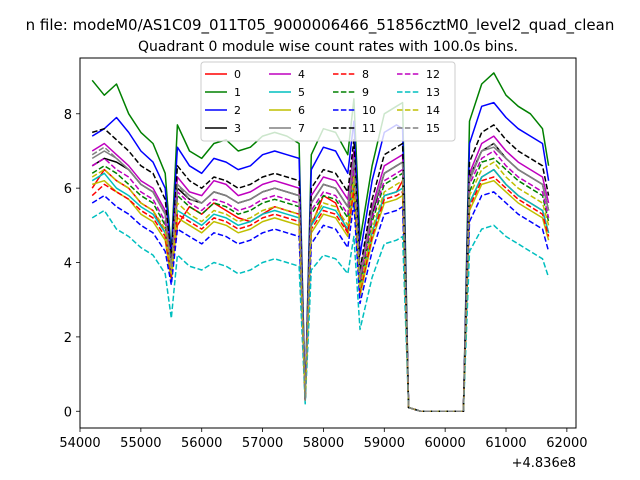  I want to click on x-tick-label: 58000, so click(323, 443).